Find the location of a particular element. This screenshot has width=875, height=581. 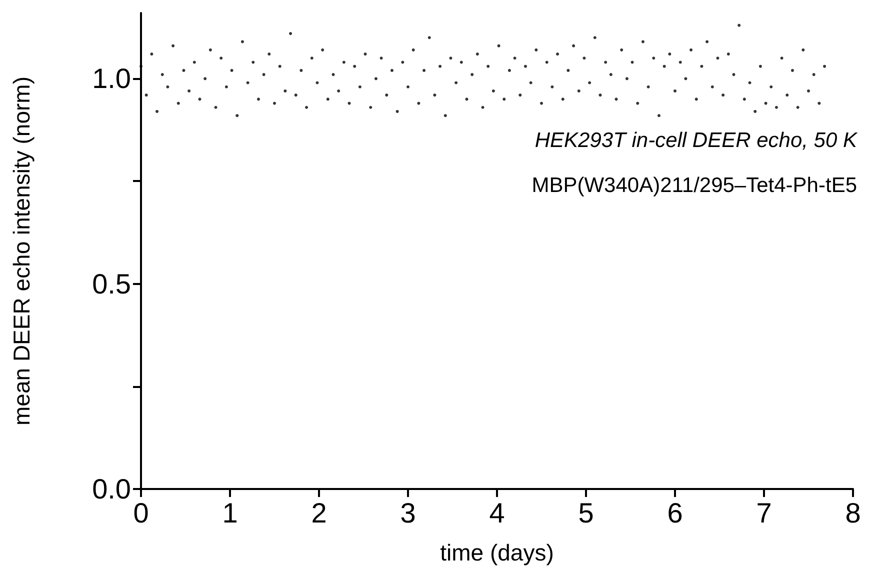

annotation: HEK293T in-cell DEER echo, 50 K is located at coordinates (696, 140).